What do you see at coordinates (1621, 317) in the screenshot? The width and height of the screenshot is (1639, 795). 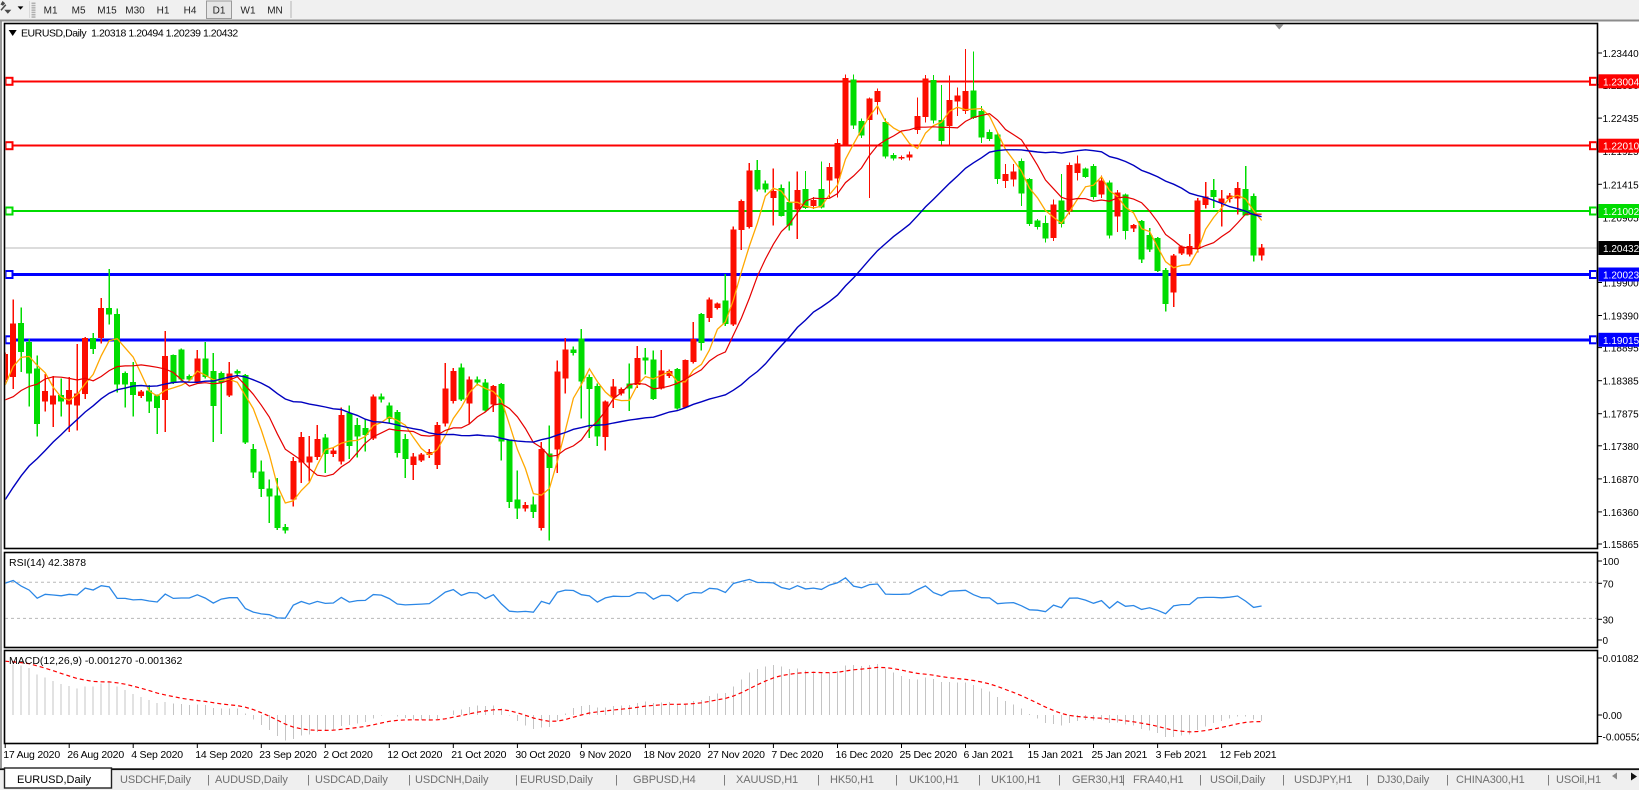 I see `svg-text: 1.19390` at bounding box center [1621, 317].